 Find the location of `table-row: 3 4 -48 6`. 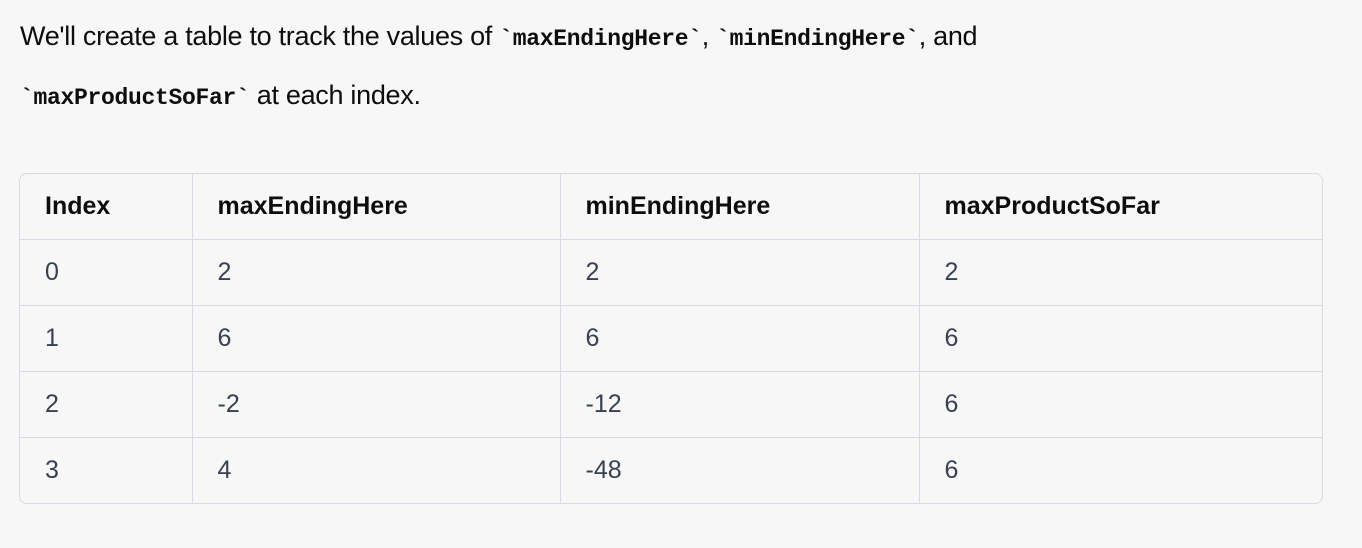

table-row: 3 4 -48 6 is located at coordinates (671, 470).